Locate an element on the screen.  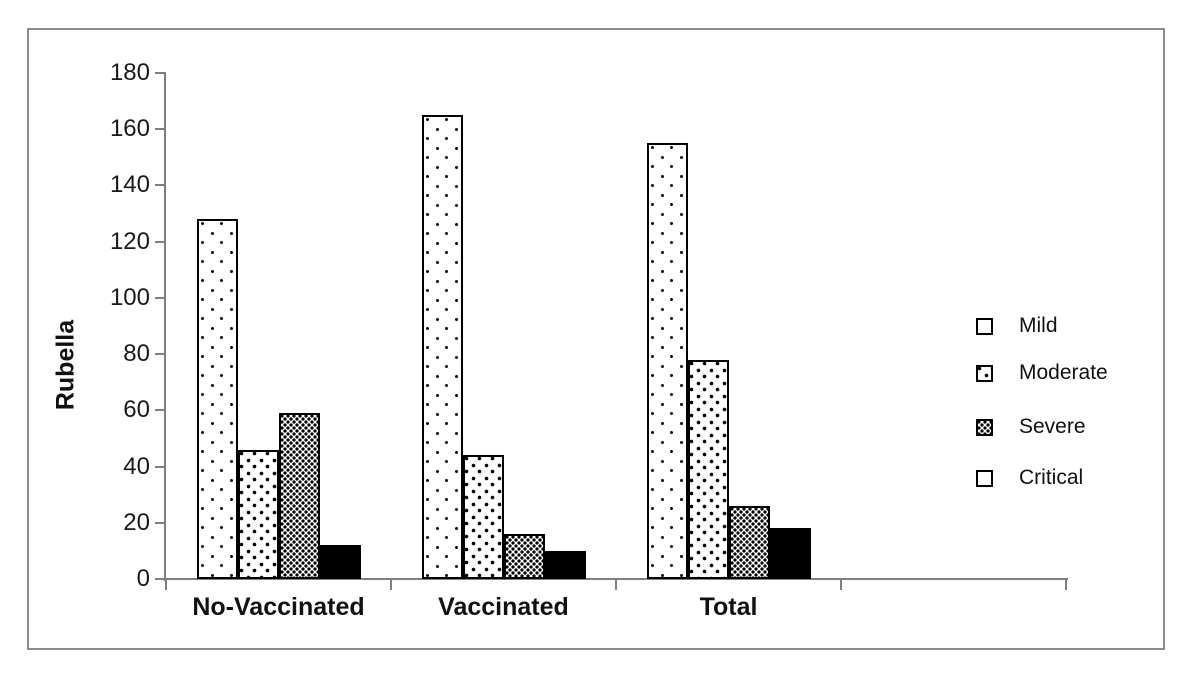
x-category-label-no-vaccinated: No-Vaccinated is located at coordinates (278, 607).